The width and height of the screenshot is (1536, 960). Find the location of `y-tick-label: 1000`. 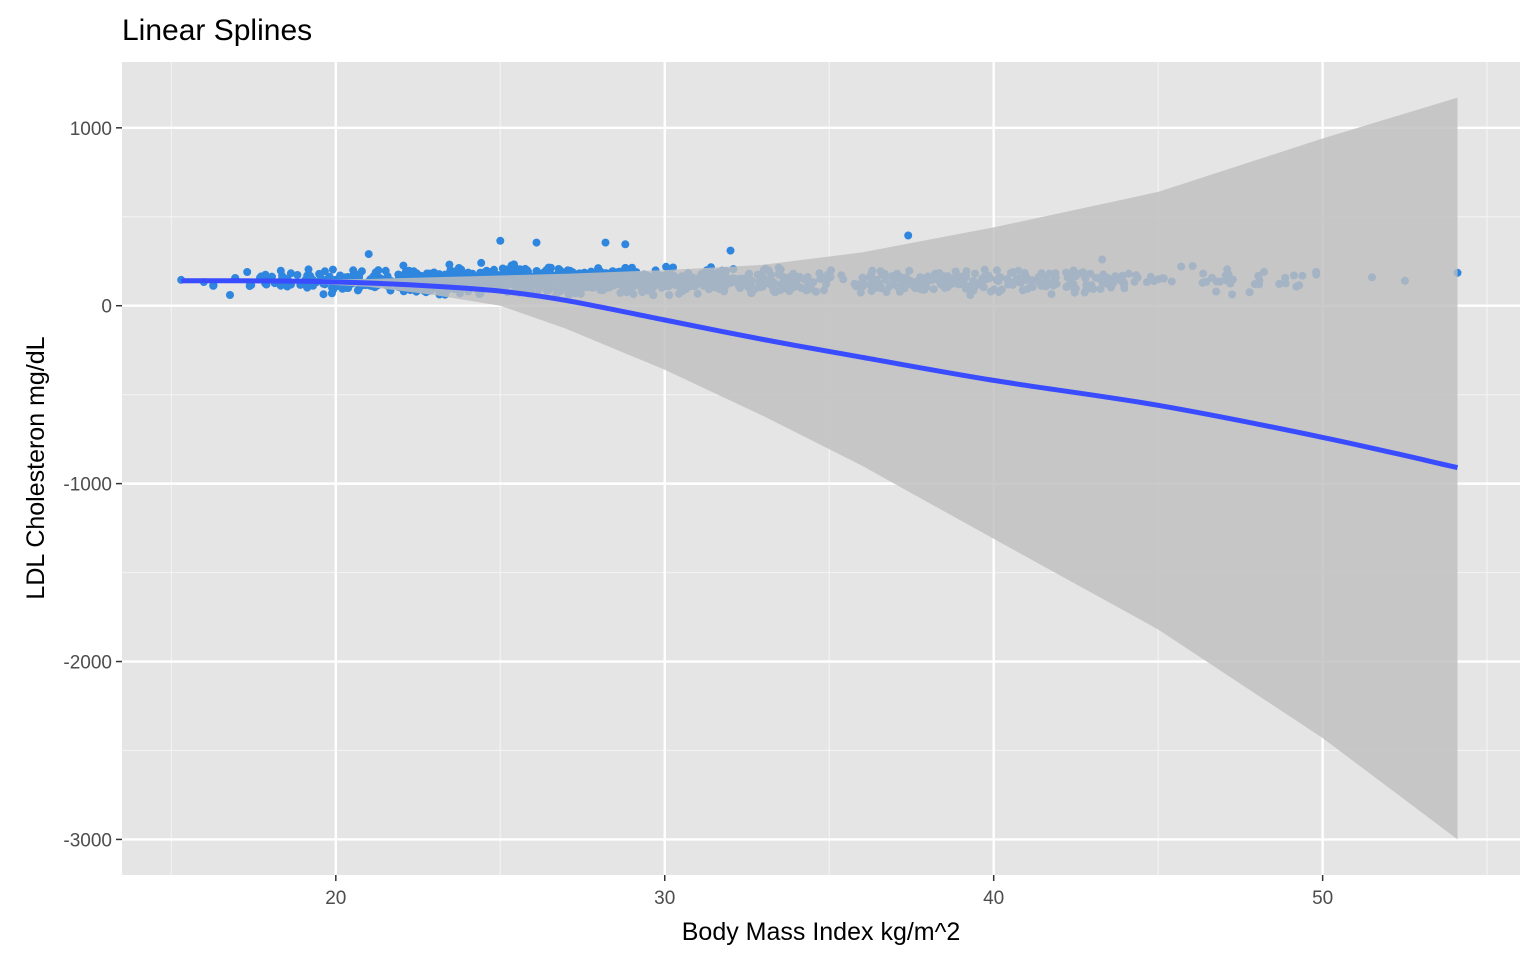

y-tick-label: 1000 is located at coordinates (91, 129).